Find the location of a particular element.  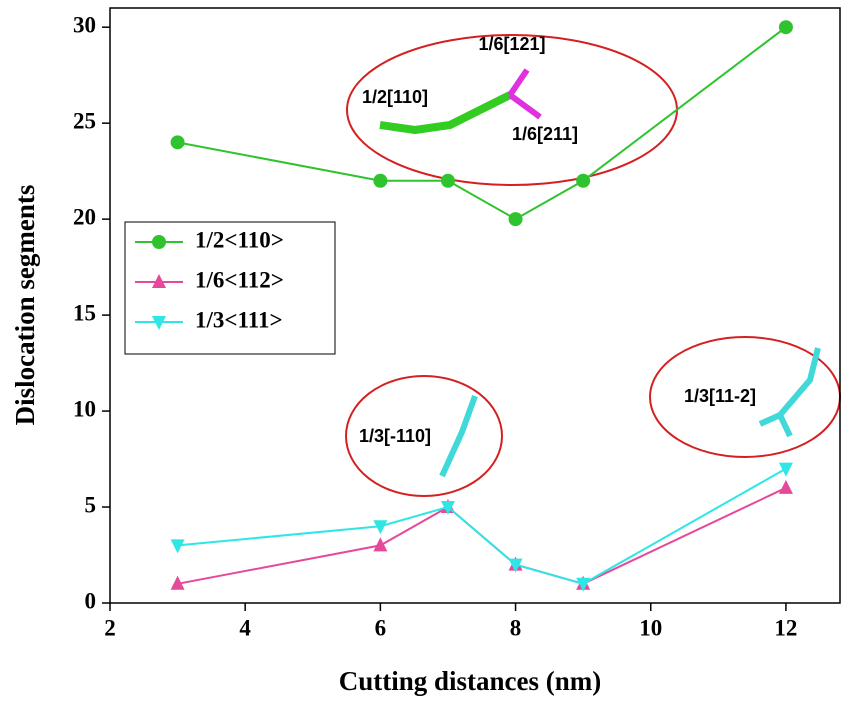

y-tick-label: 30 is located at coordinates (84, 24).